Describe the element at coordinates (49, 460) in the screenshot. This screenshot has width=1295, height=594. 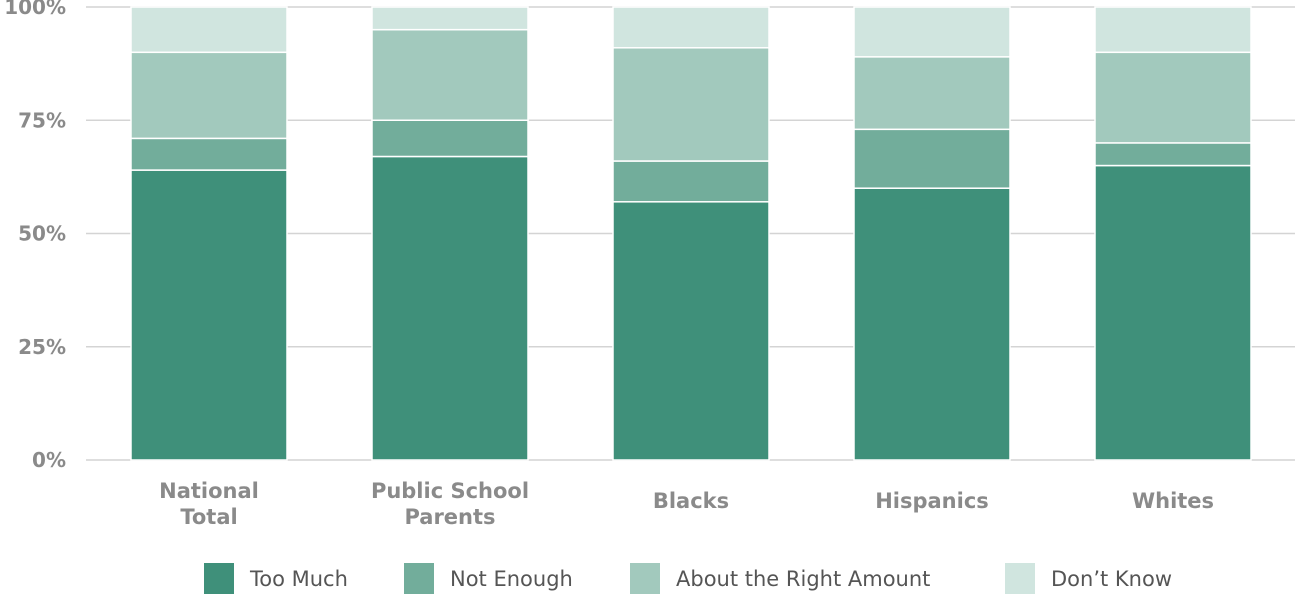
I see `y-tick-label: 0%` at that location.